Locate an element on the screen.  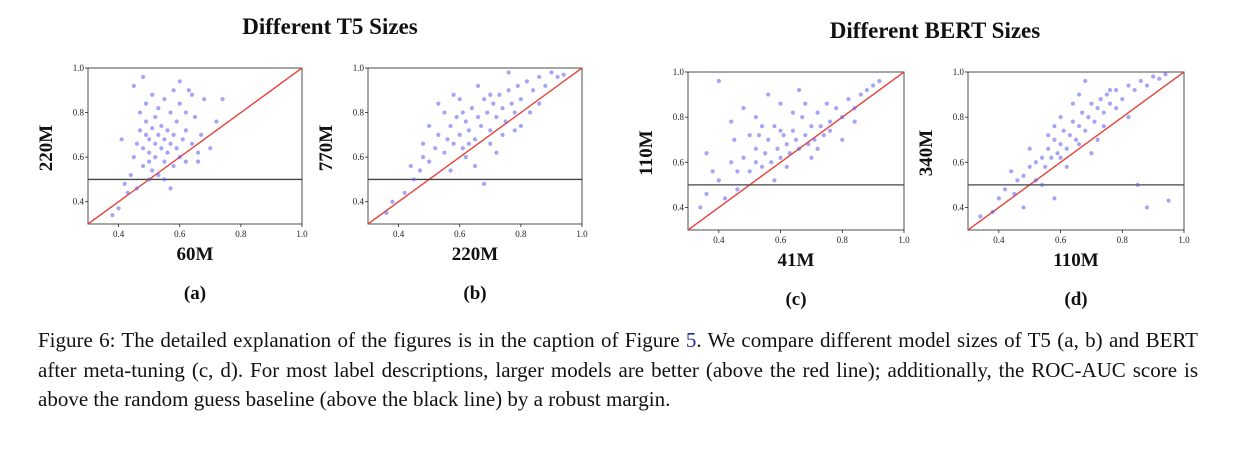
y-tick-label: 0.4 is located at coordinates (79, 202).